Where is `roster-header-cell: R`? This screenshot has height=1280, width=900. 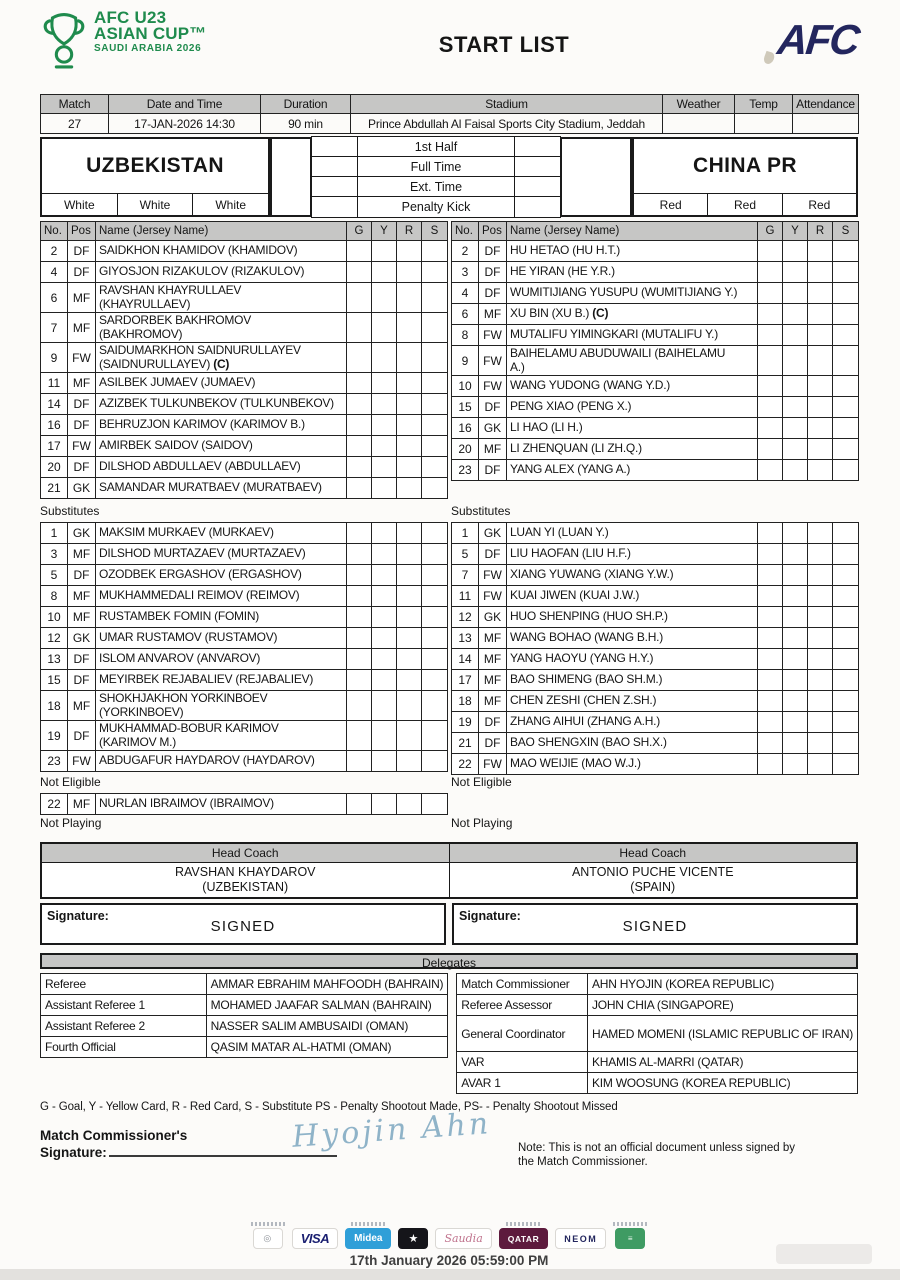 roster-header-cell: R is located at coordinates (409, 231).